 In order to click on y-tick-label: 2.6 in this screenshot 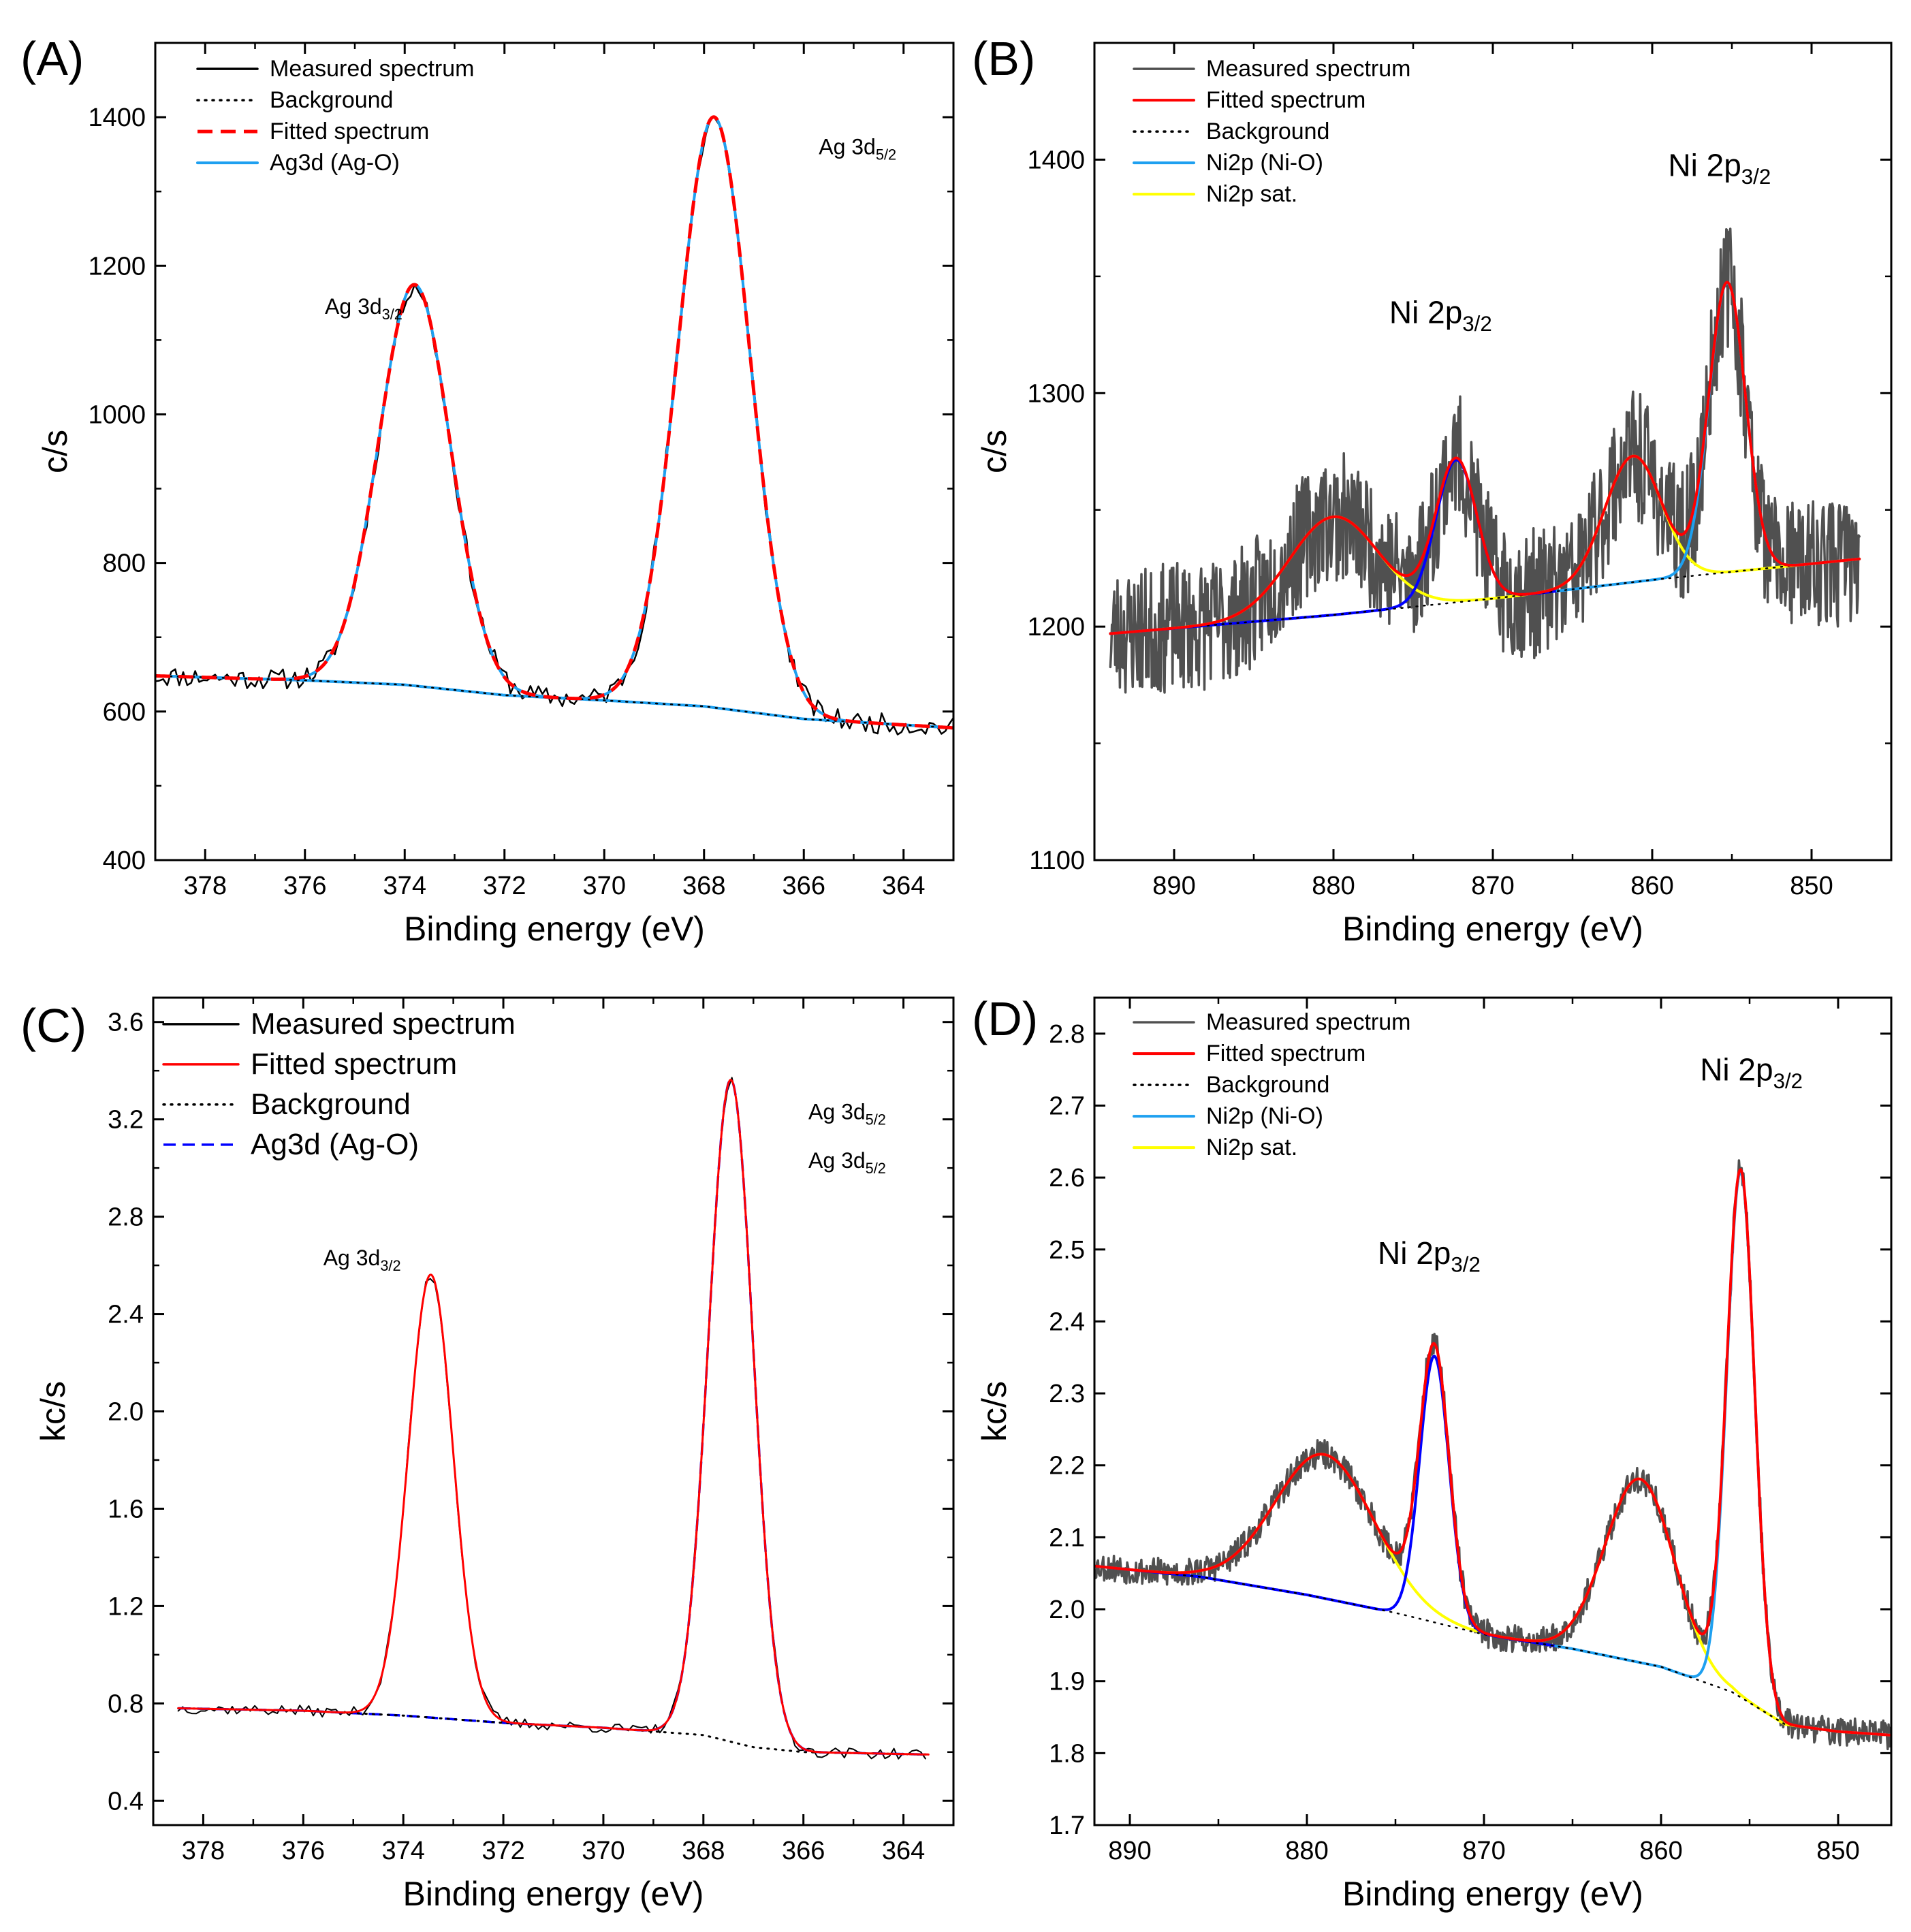, I will do `click(1067, 1178)`.